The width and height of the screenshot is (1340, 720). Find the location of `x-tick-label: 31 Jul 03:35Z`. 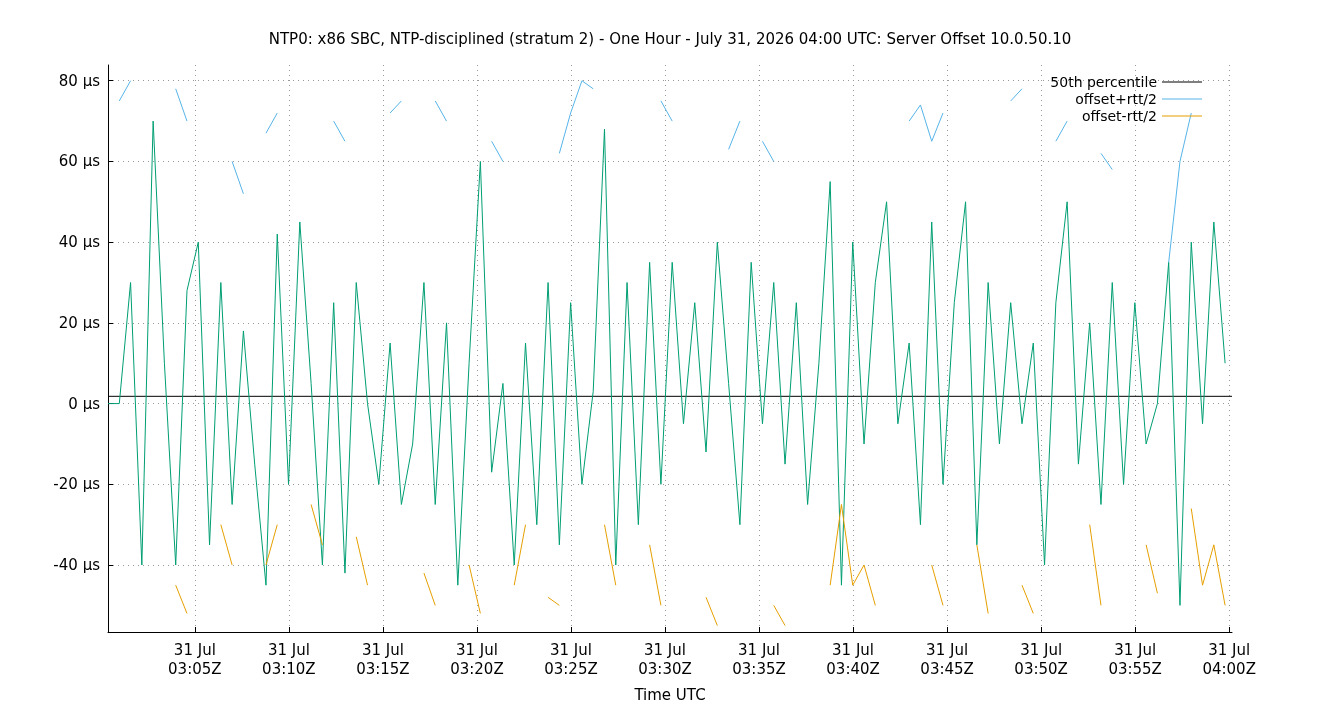

x-tick-label: 31 Jul 03:35Z is located at coordinates (759, 659).